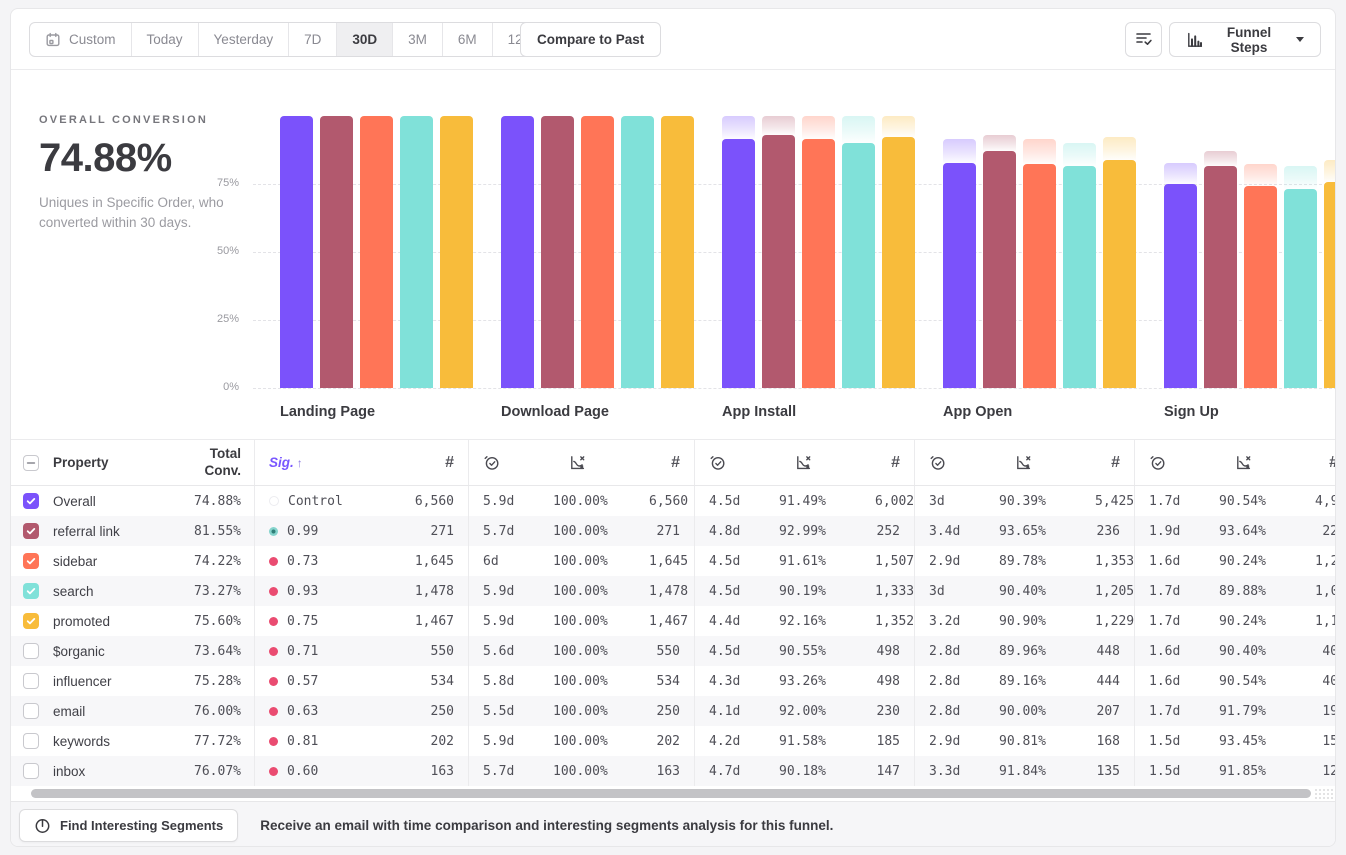  What do you see at coordinates (888, 651) in the screenshot?
I see `step-count: 498` at bounding box center [888, 651].